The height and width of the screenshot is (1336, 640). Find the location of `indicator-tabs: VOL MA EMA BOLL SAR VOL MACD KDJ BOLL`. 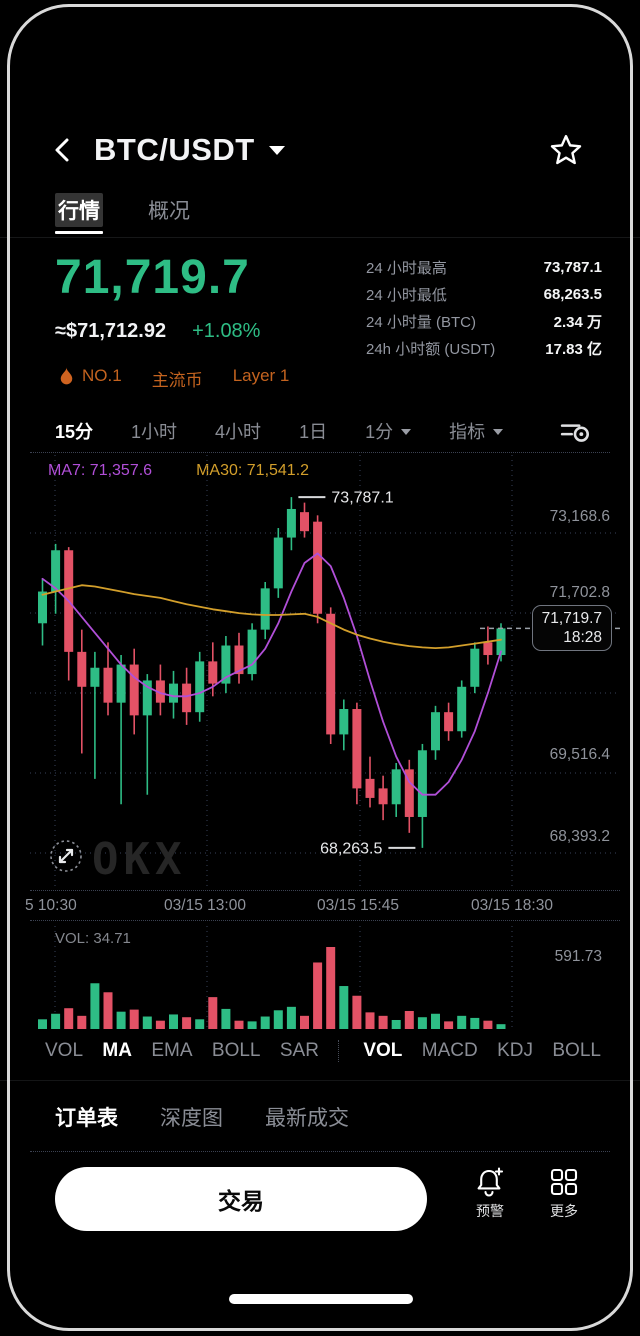

indicator-tabs: VOL MA EMA BOLL SAR VOL MACD KDJ BOLL is located at coordinates (323, 1051).